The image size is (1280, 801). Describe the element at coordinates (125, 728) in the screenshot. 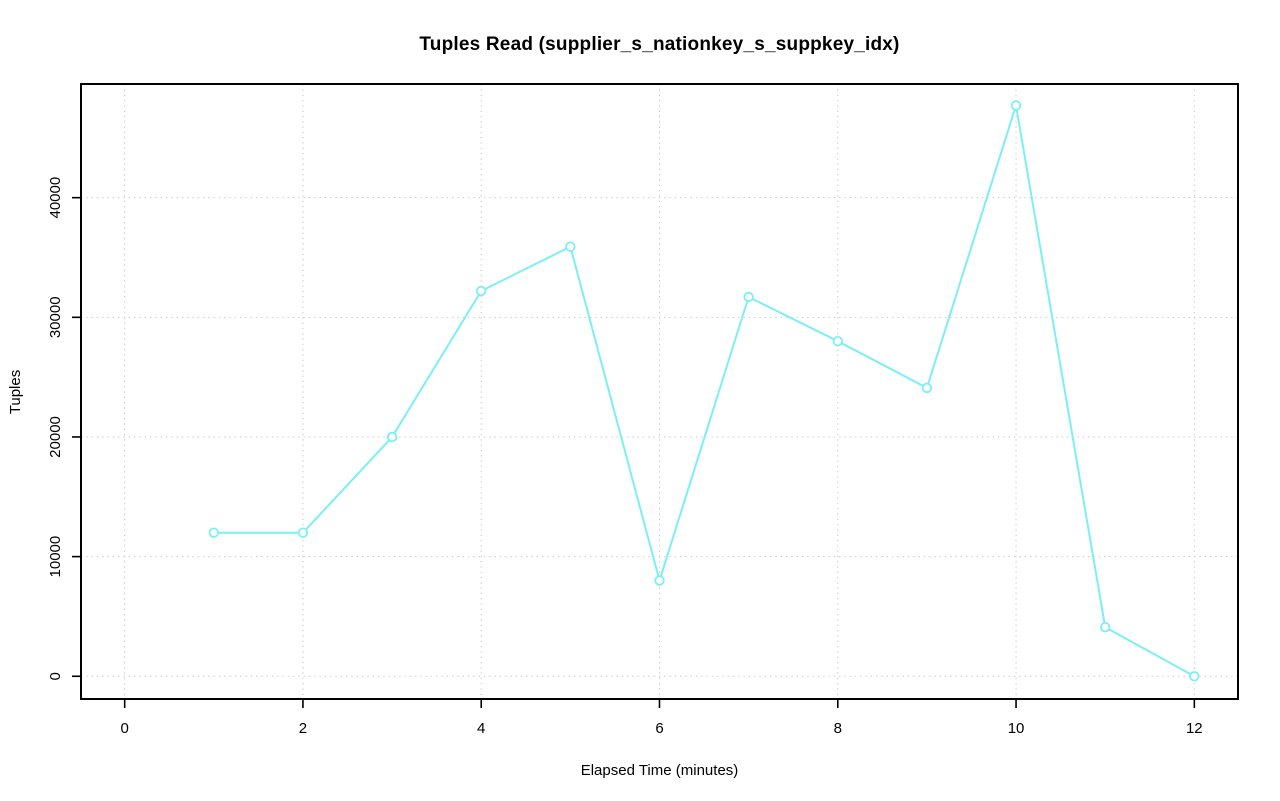

I see `x-tick-label: 0` at that location.